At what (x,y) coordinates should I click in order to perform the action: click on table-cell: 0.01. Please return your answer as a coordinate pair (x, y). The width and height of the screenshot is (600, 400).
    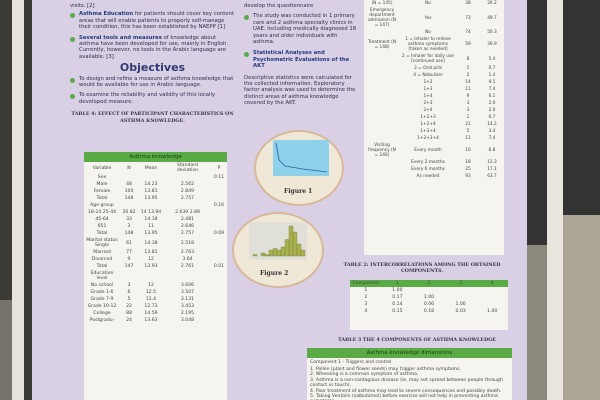
    Looking at the image, I should click on (219, 266).